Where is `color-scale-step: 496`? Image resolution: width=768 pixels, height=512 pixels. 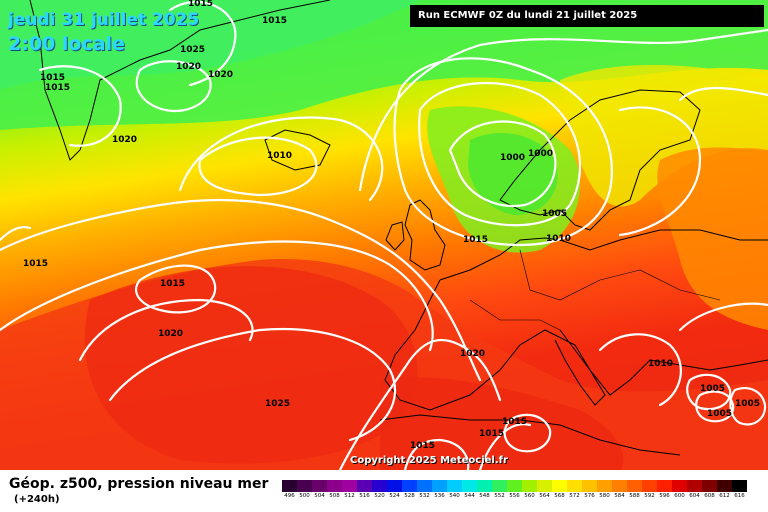 color-scale-step: 496 is located at coordinates (289, 491).